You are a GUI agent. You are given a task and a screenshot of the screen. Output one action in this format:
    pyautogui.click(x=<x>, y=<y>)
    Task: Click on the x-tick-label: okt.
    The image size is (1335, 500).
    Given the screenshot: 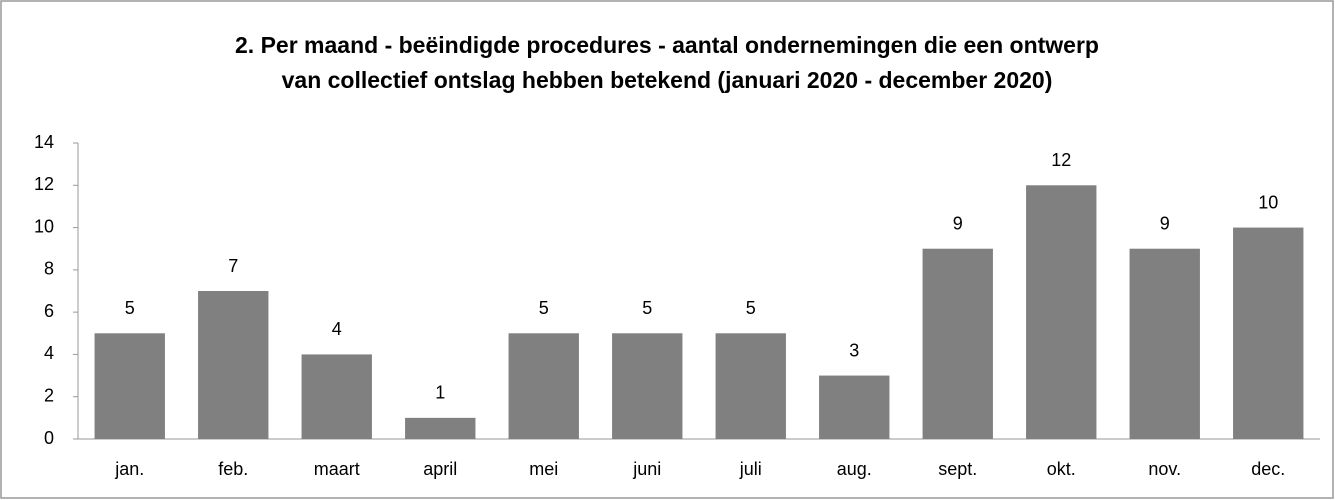 What is the action you would take?
    pyautogui.click(x=1061, y=469)
    